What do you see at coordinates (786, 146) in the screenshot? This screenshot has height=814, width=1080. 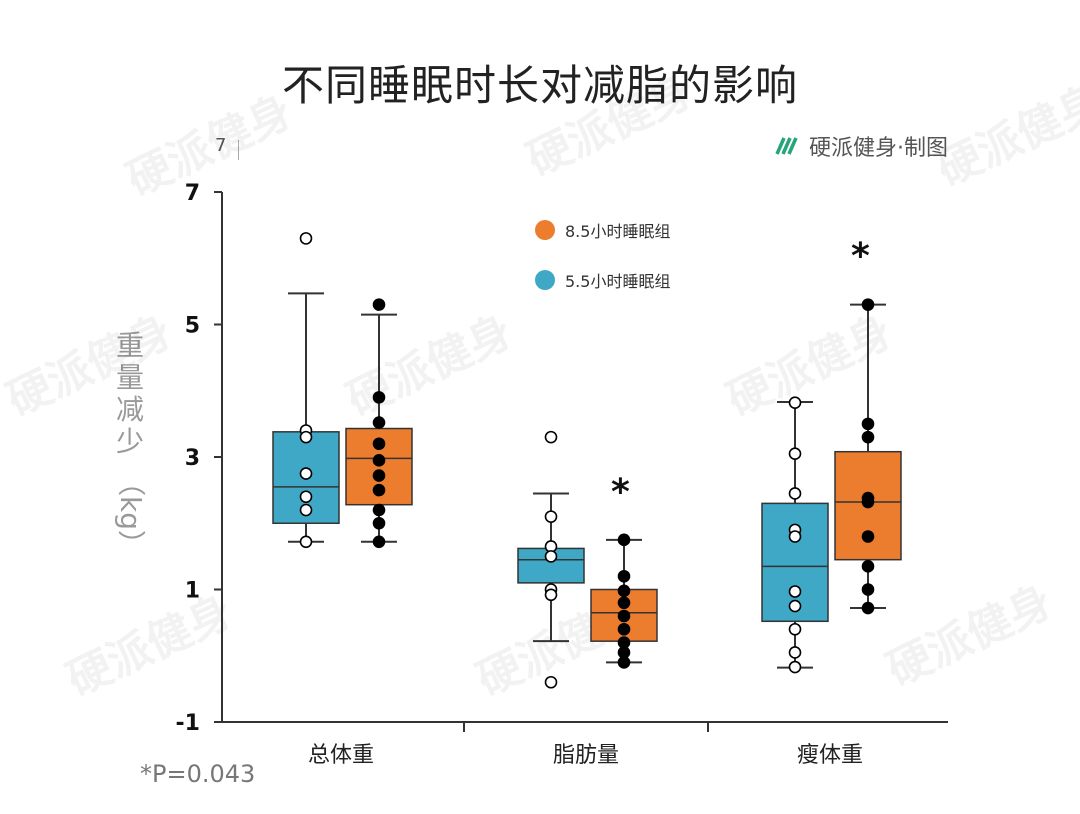 I see `brand-logo-icon` at bounding box center [786, 146].